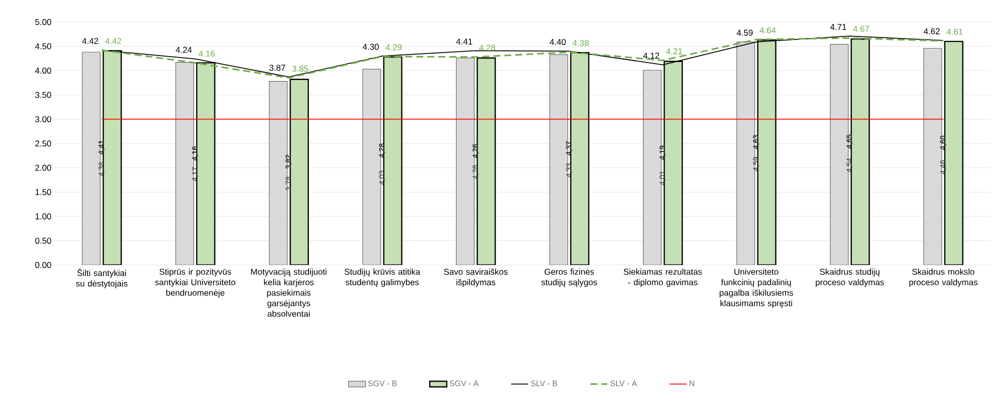 The image size is (1000, 404). Describe the element at coordinates (464, 41) in the screenshot. I see `data-label: 4.41` at that location.